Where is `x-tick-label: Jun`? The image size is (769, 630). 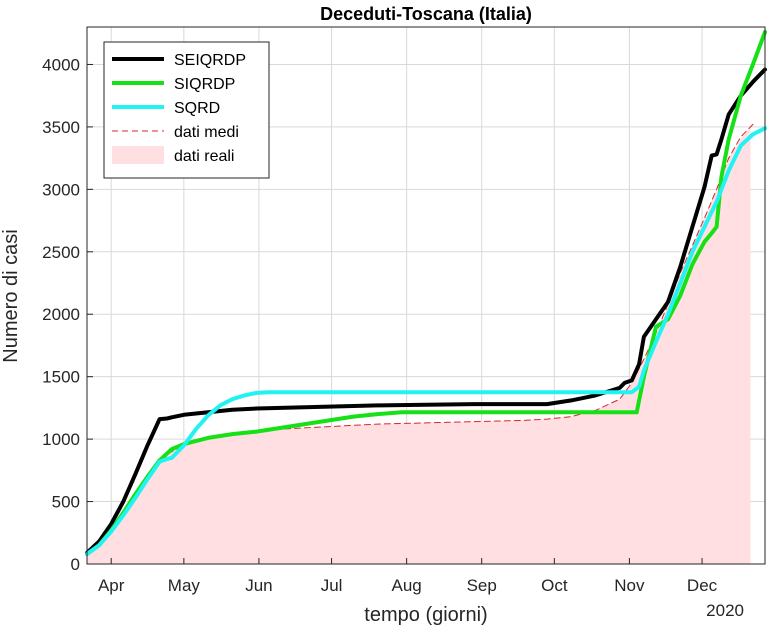 x-tick-label: Jun is located at coordinates (258, 585).